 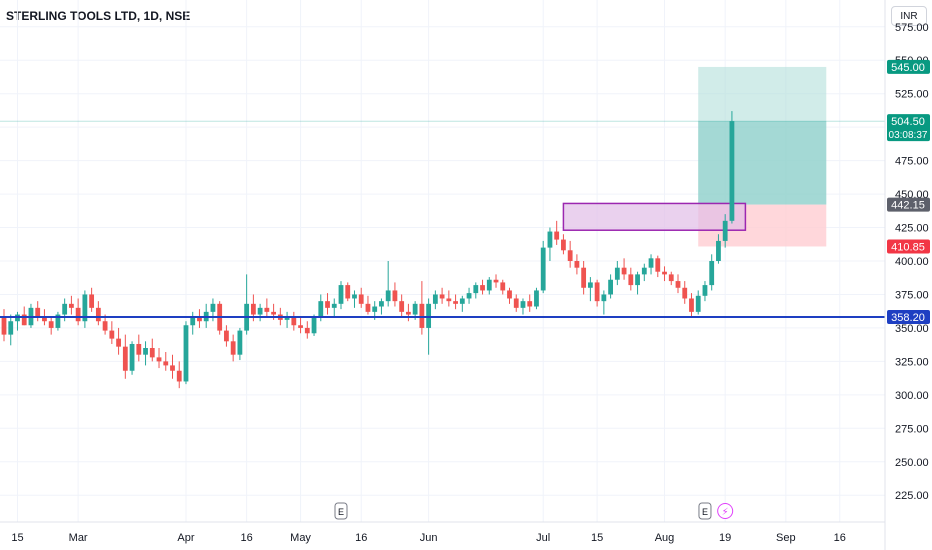 I want to click on currency-button: INR, so click(x=909, y=16).